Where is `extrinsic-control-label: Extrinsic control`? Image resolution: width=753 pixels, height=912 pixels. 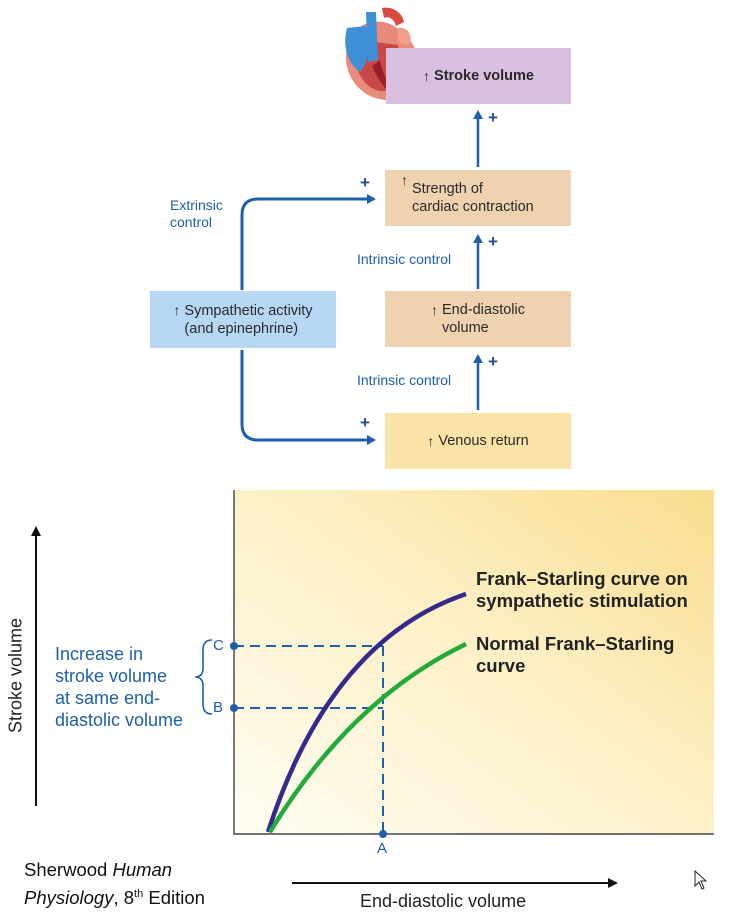 extrinsic-control-label: Extrinsic control is located at coordinates (196, 213).